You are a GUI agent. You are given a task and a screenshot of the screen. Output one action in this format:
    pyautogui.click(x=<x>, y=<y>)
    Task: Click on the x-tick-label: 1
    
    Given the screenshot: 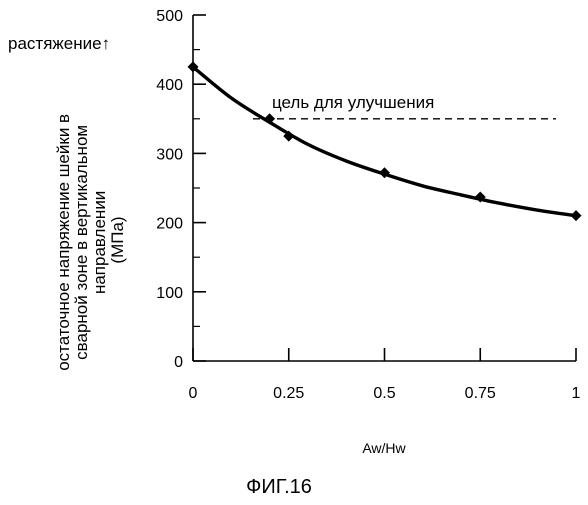 What is the action you would take?
    pyautogui.click(x=576, y=393)
    